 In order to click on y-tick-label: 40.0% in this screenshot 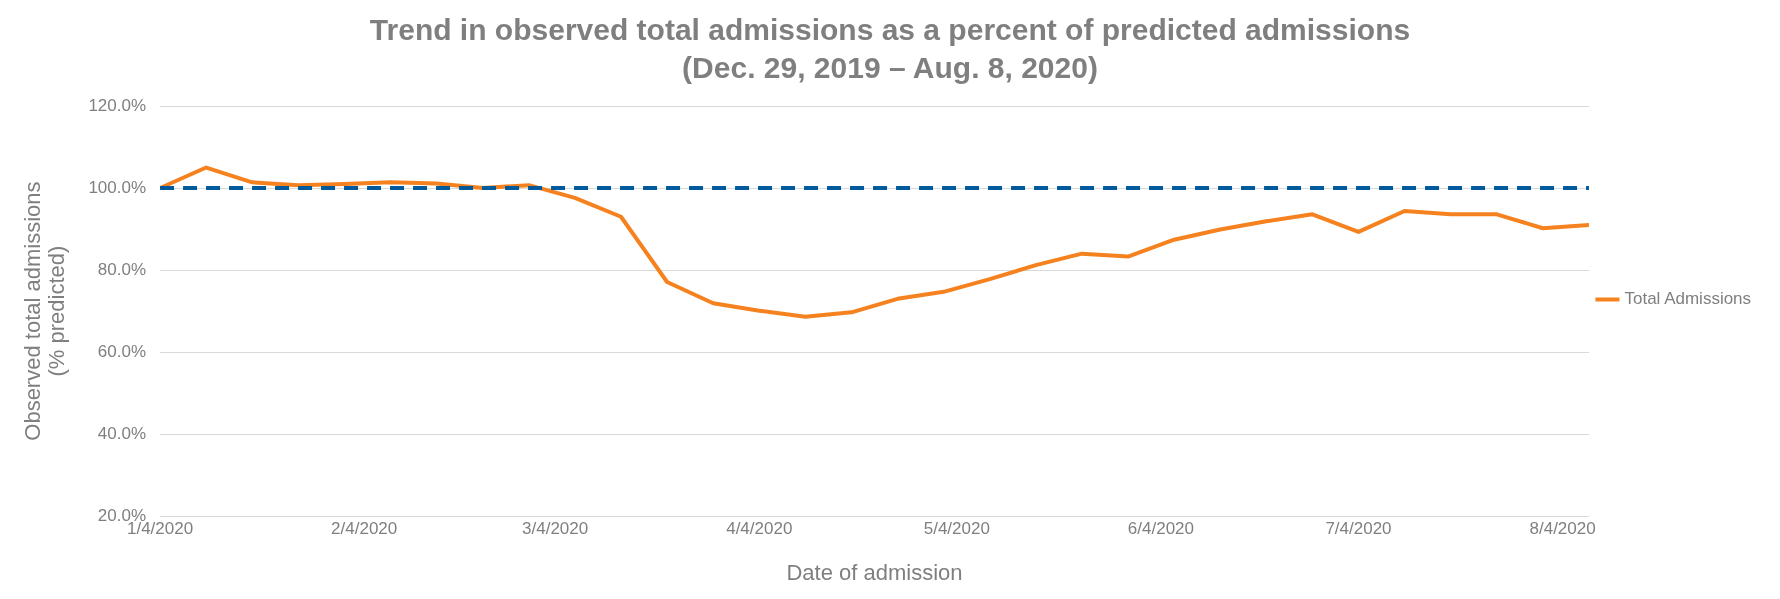, I will do `click(122, 433)`.